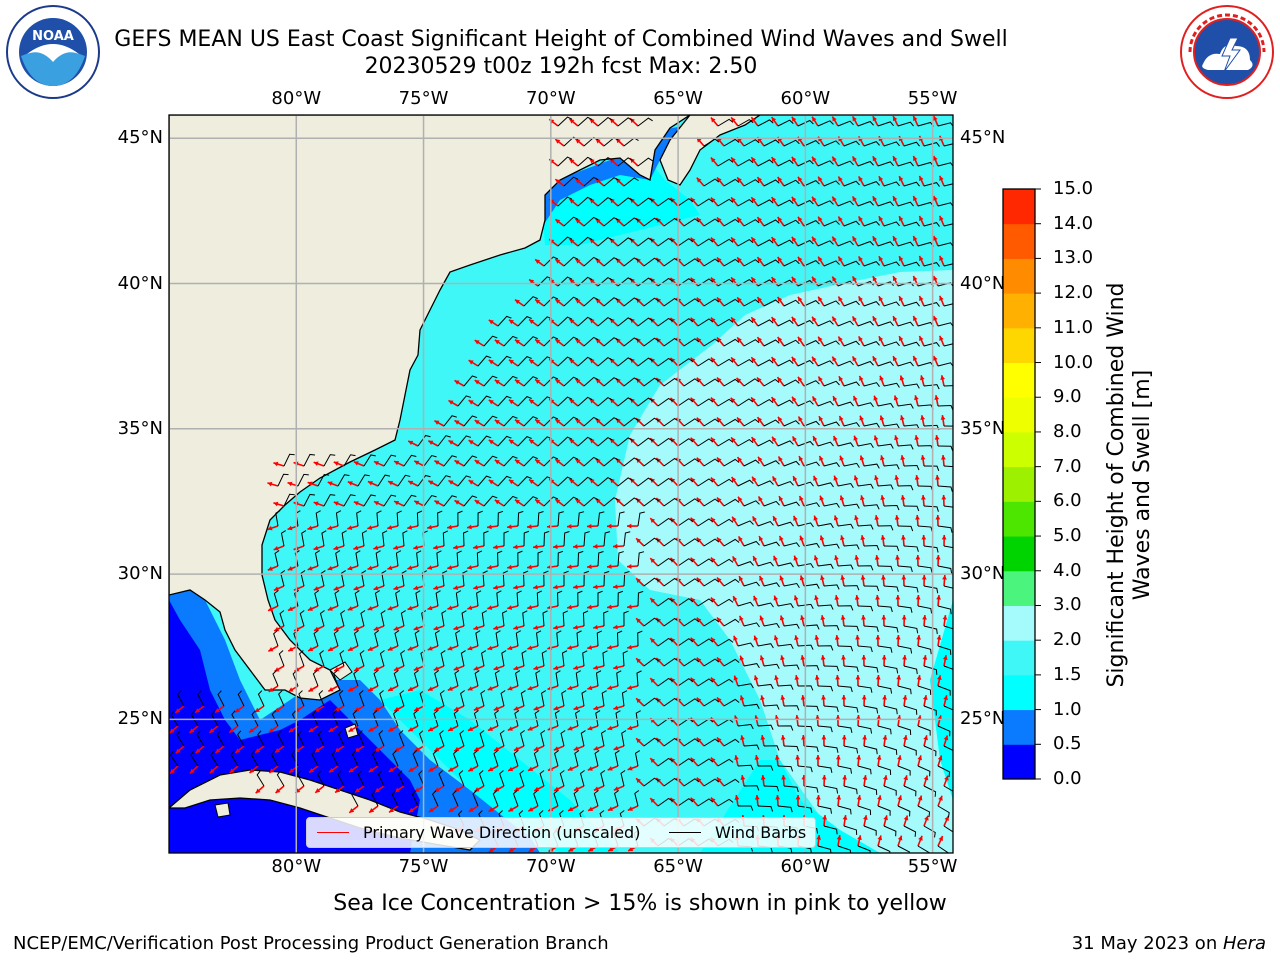 The image size is (1280, 960). Describe the element at coordinates (932, 98) in the screenshot. I see `lon-tick-label-top: 55°W` at that location.